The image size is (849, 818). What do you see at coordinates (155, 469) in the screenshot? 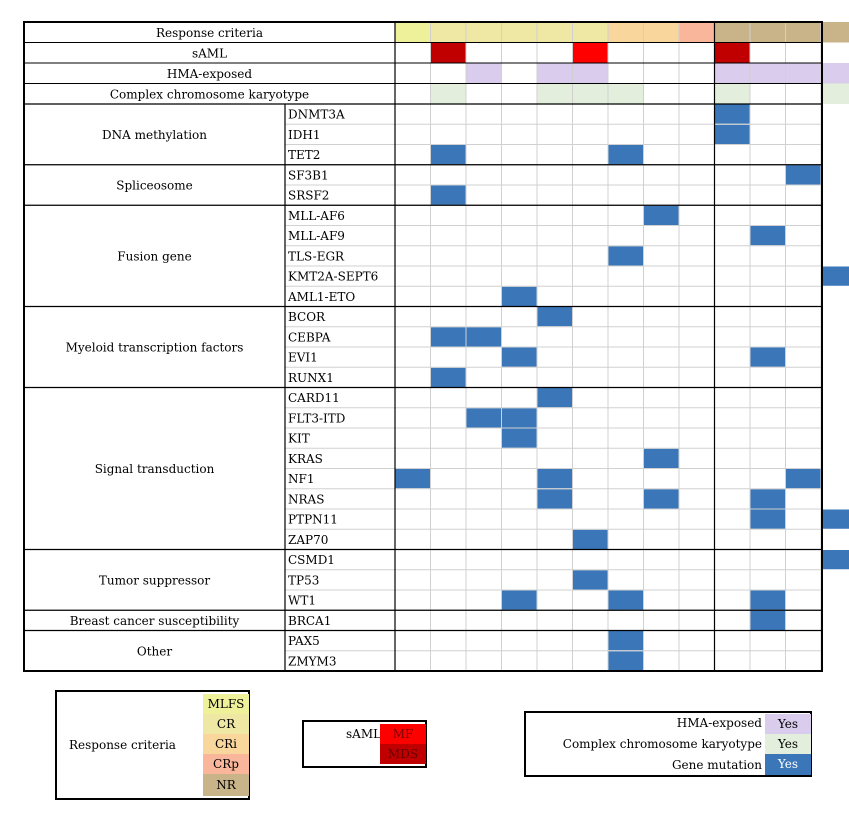
I see `group-label-4: Signal transduction` at bounding box center [155, 469].